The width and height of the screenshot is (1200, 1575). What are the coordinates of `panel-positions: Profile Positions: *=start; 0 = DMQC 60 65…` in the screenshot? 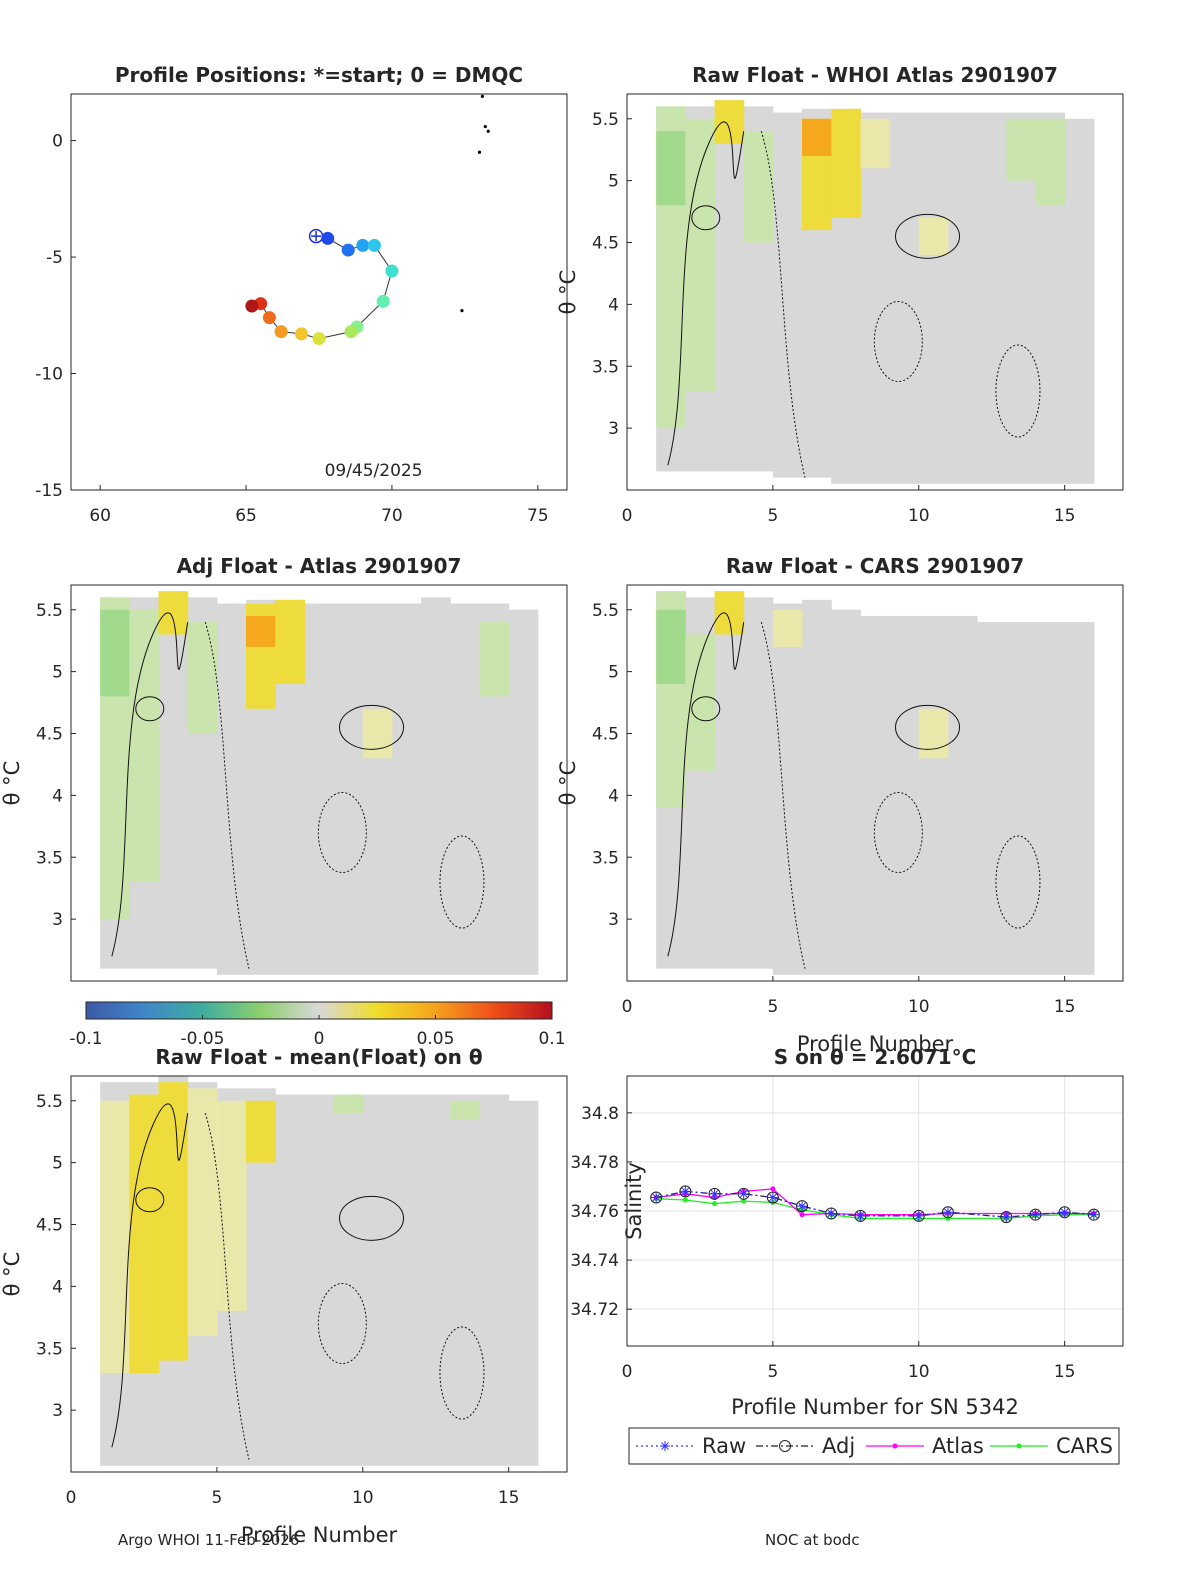 It's located at (301, 294).